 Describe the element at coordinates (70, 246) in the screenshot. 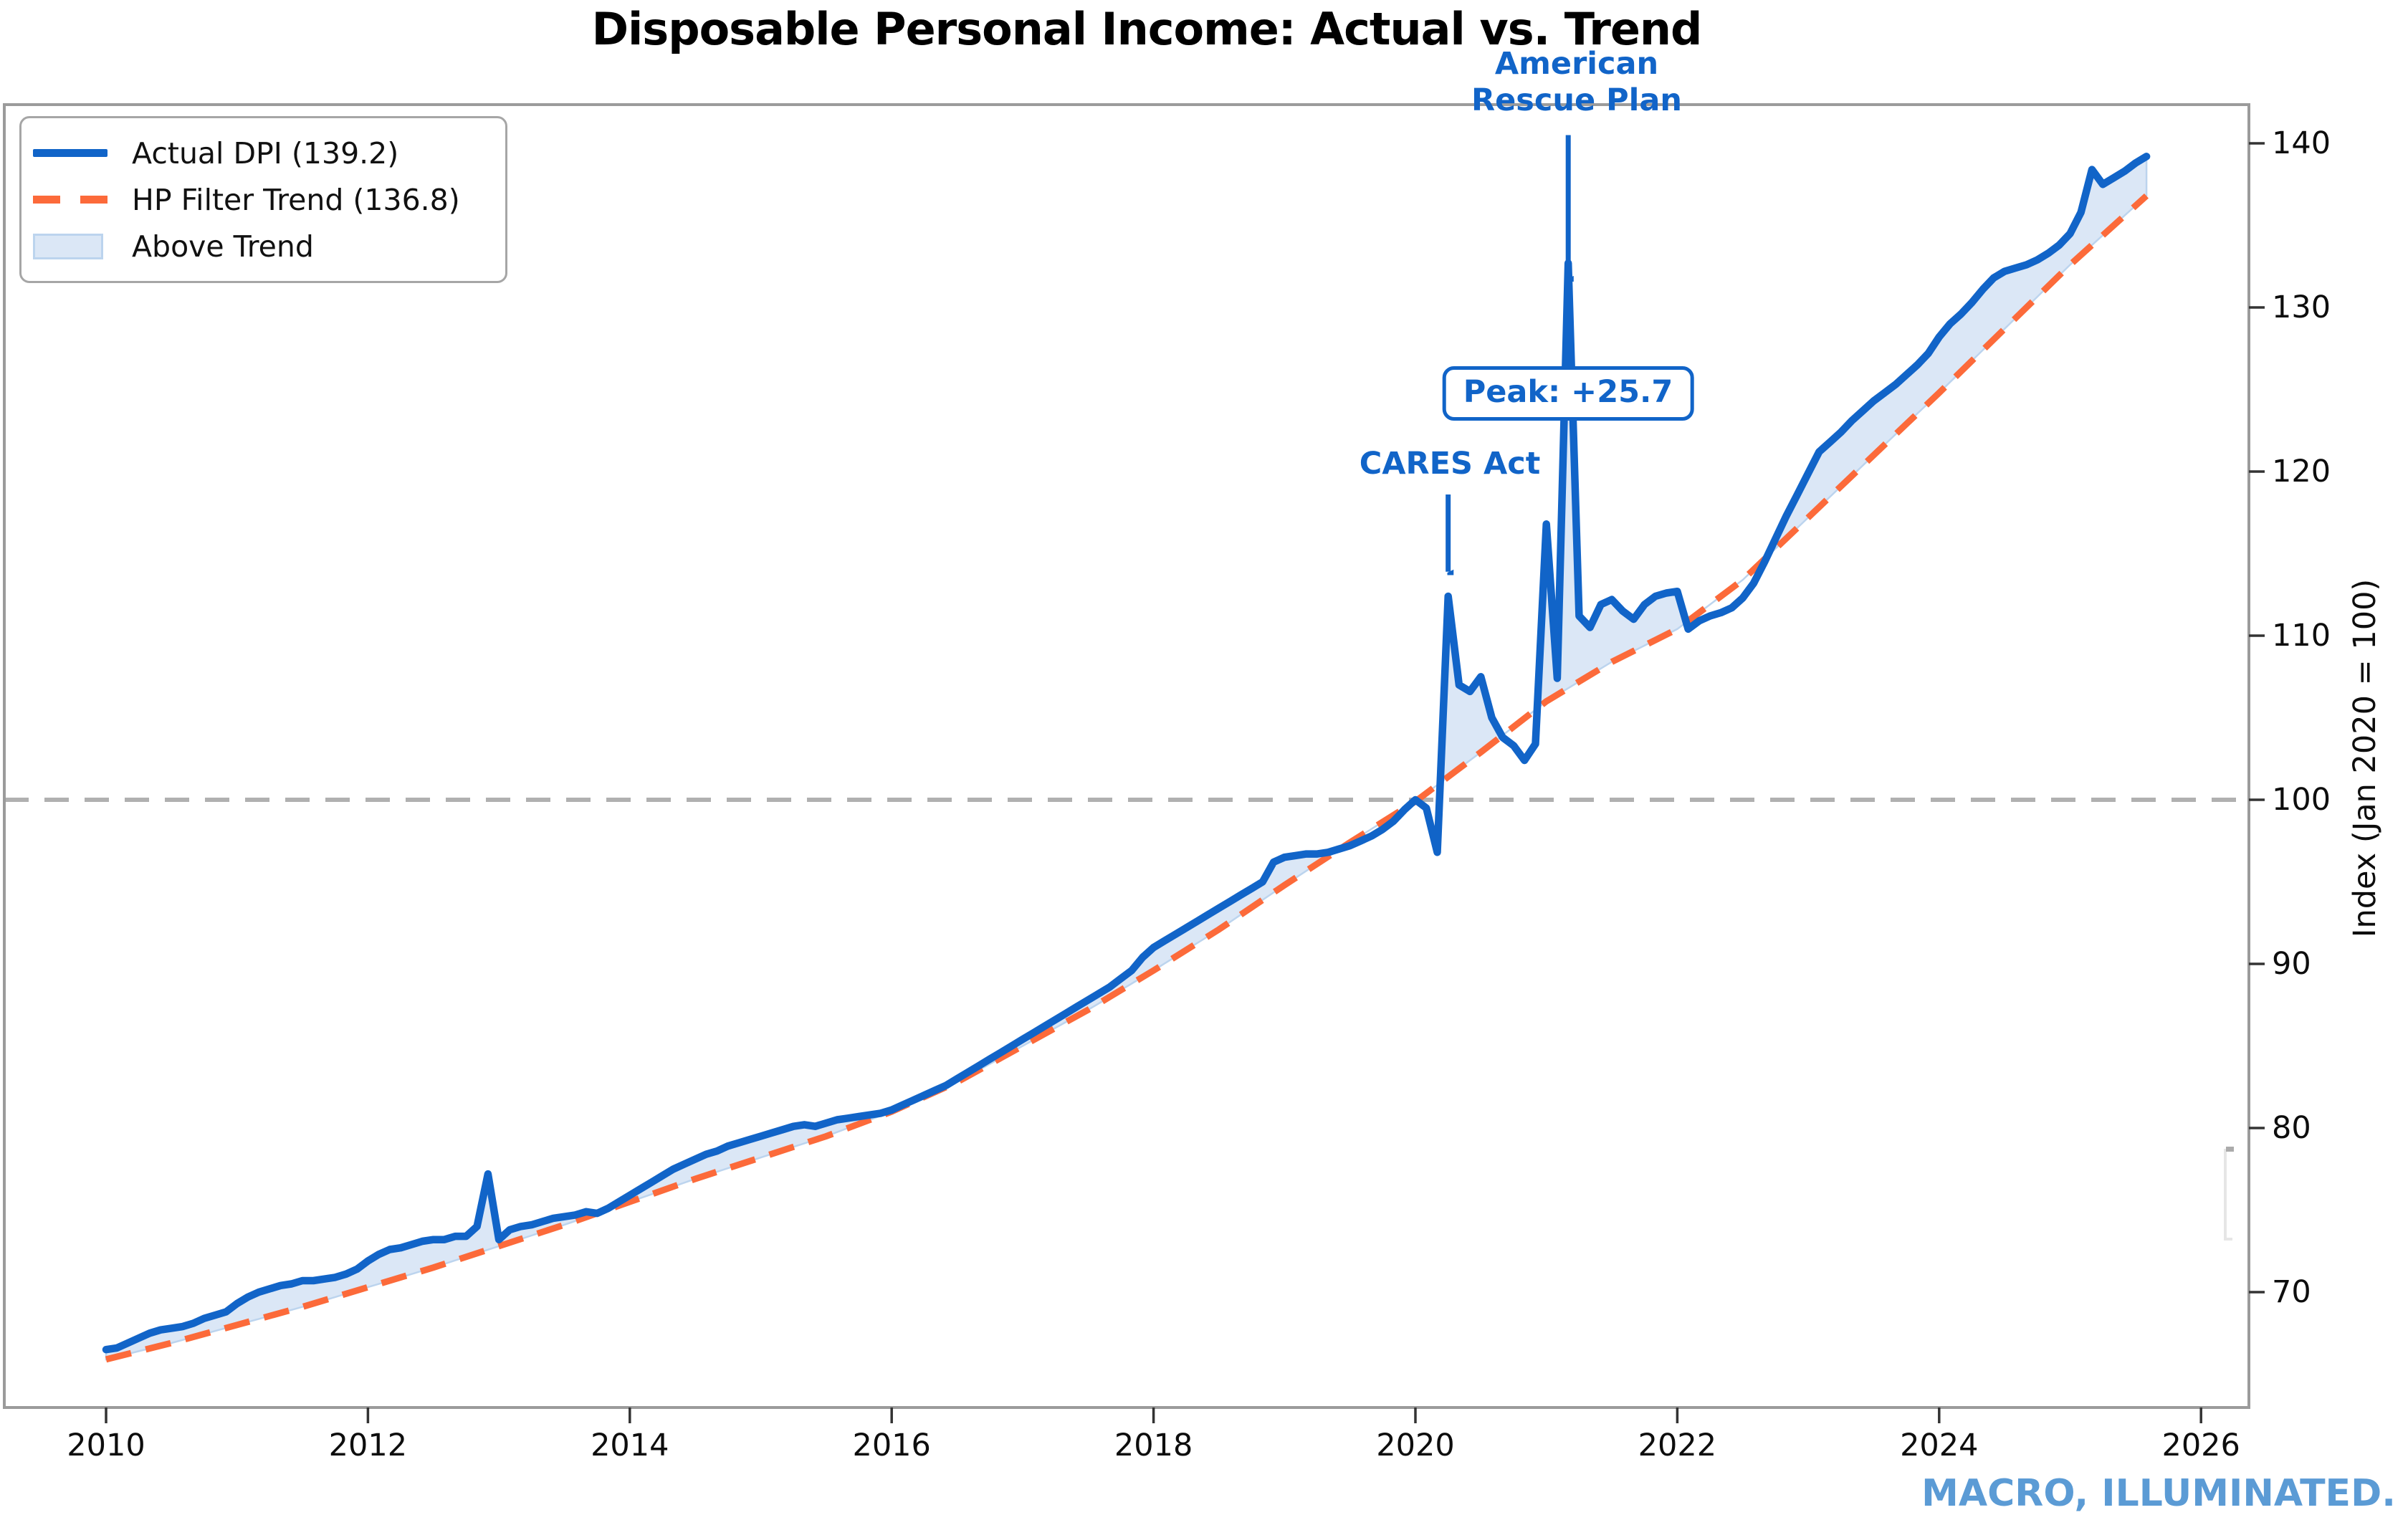

I see `above-trend-swatch-icon` at that location.